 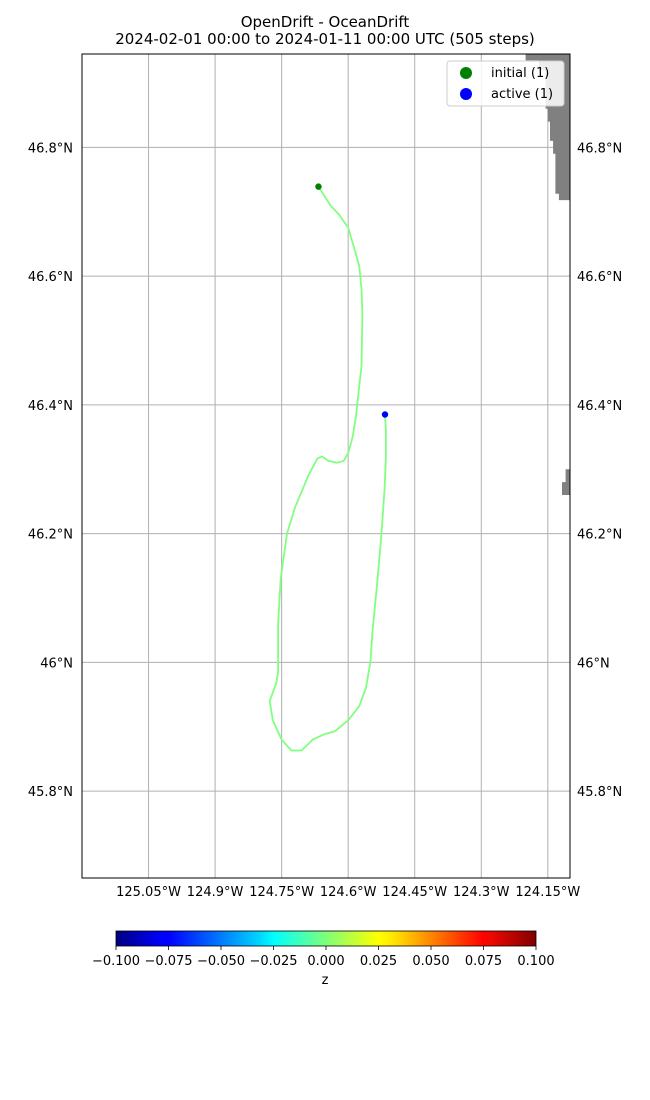 What do you see at coordinates (50, 406) in the screenshot?
I see `lat-tick-label-left: 46.4°N` at bounding box center [50, 406].